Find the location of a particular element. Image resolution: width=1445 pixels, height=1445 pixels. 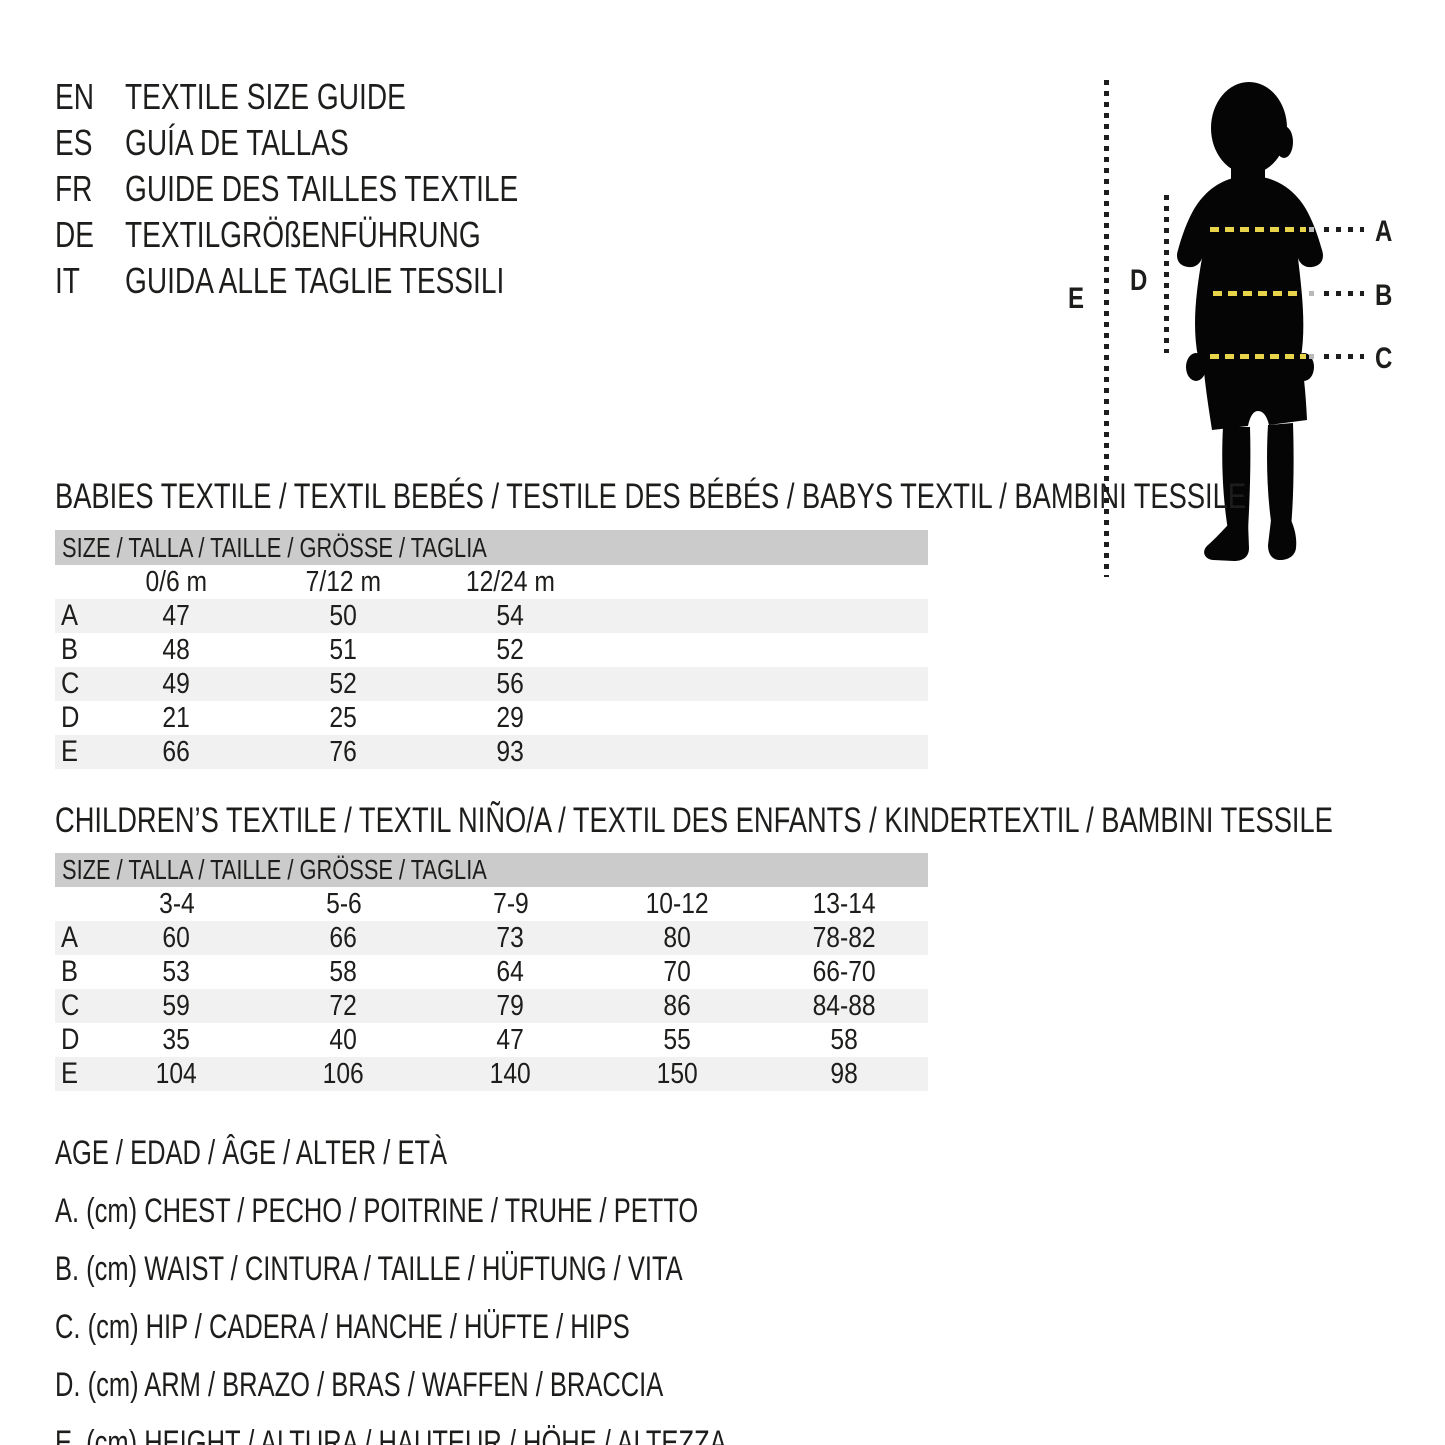

cell-value: 50 is located at coordinates (343, 615).